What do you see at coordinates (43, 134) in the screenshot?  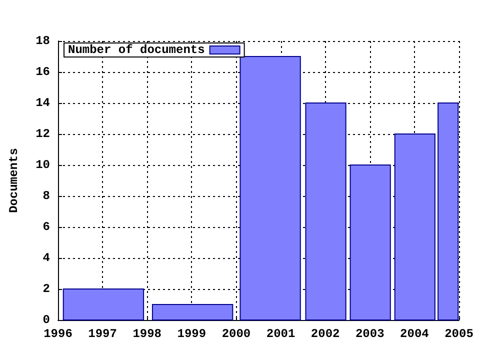 I see `y-tick-label: 12` at bounding box center [43, 134].